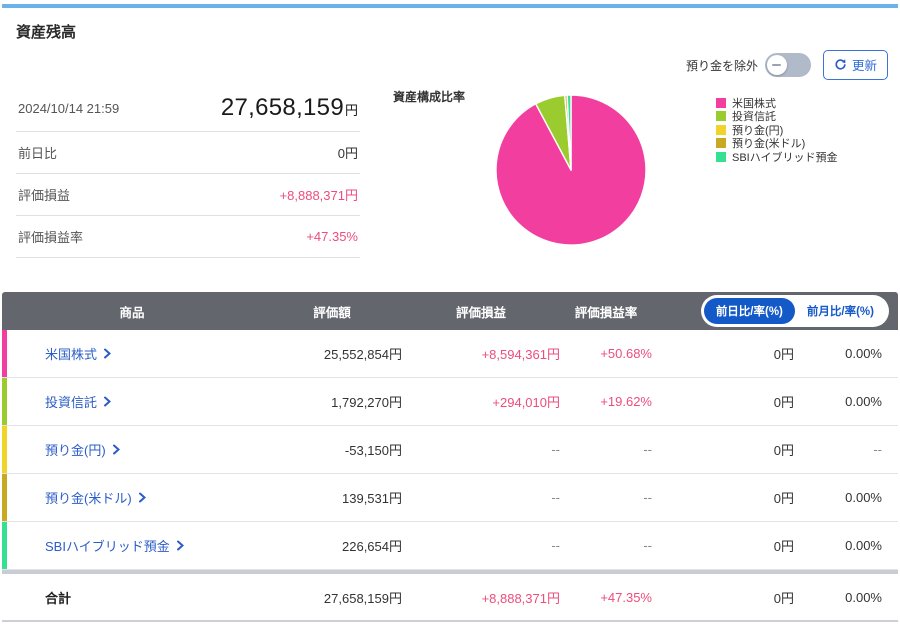  What do you see at coordinates (38, 153) in the screenshot?
I see `summary-label: 前日比` at bounding box center [38, 153].